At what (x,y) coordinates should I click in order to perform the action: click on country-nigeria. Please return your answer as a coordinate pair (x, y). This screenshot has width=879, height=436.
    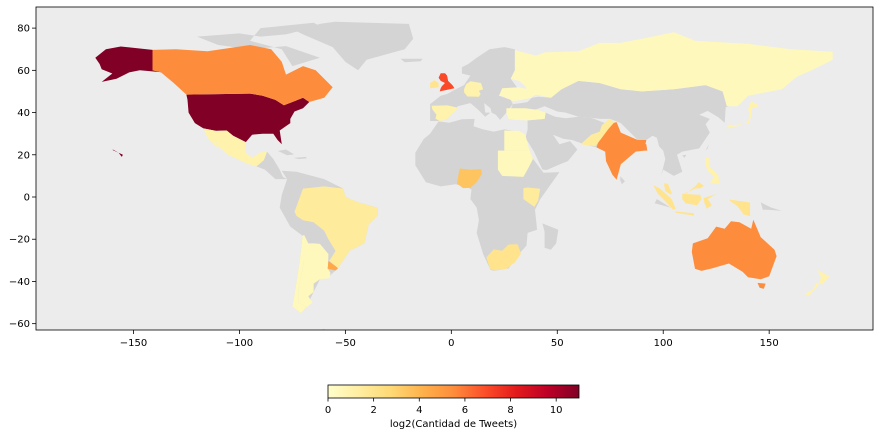
    Looking at the image, I should click on (469, 178).